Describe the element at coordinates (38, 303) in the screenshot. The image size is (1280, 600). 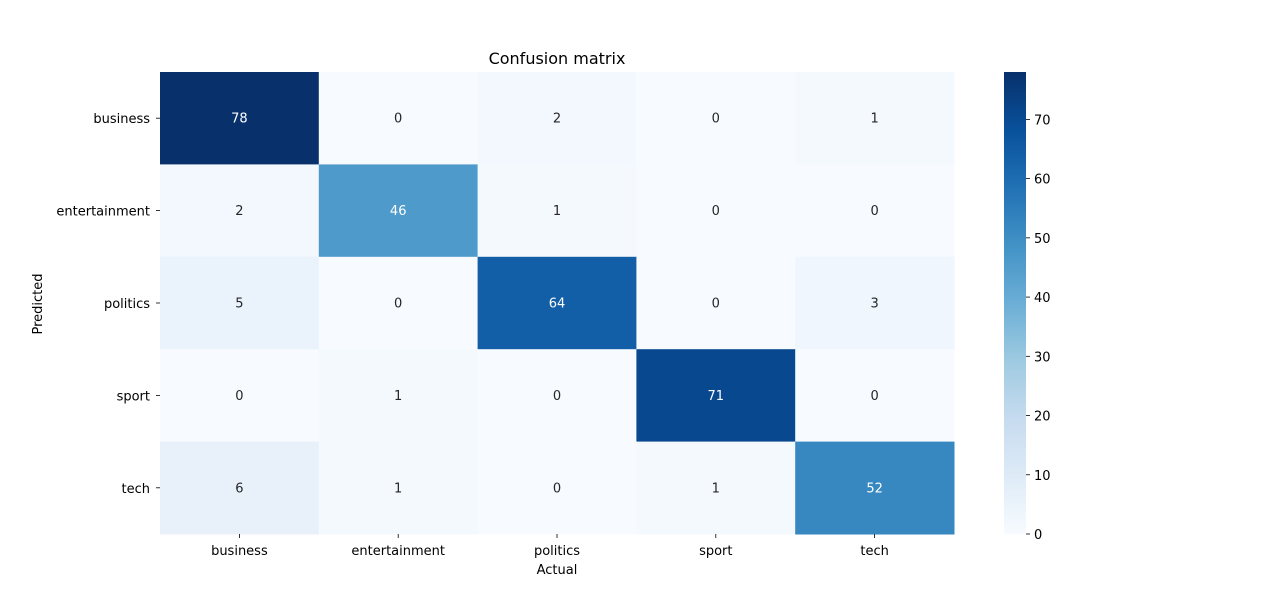
I see `y-axis-label: Predicted` at that location.